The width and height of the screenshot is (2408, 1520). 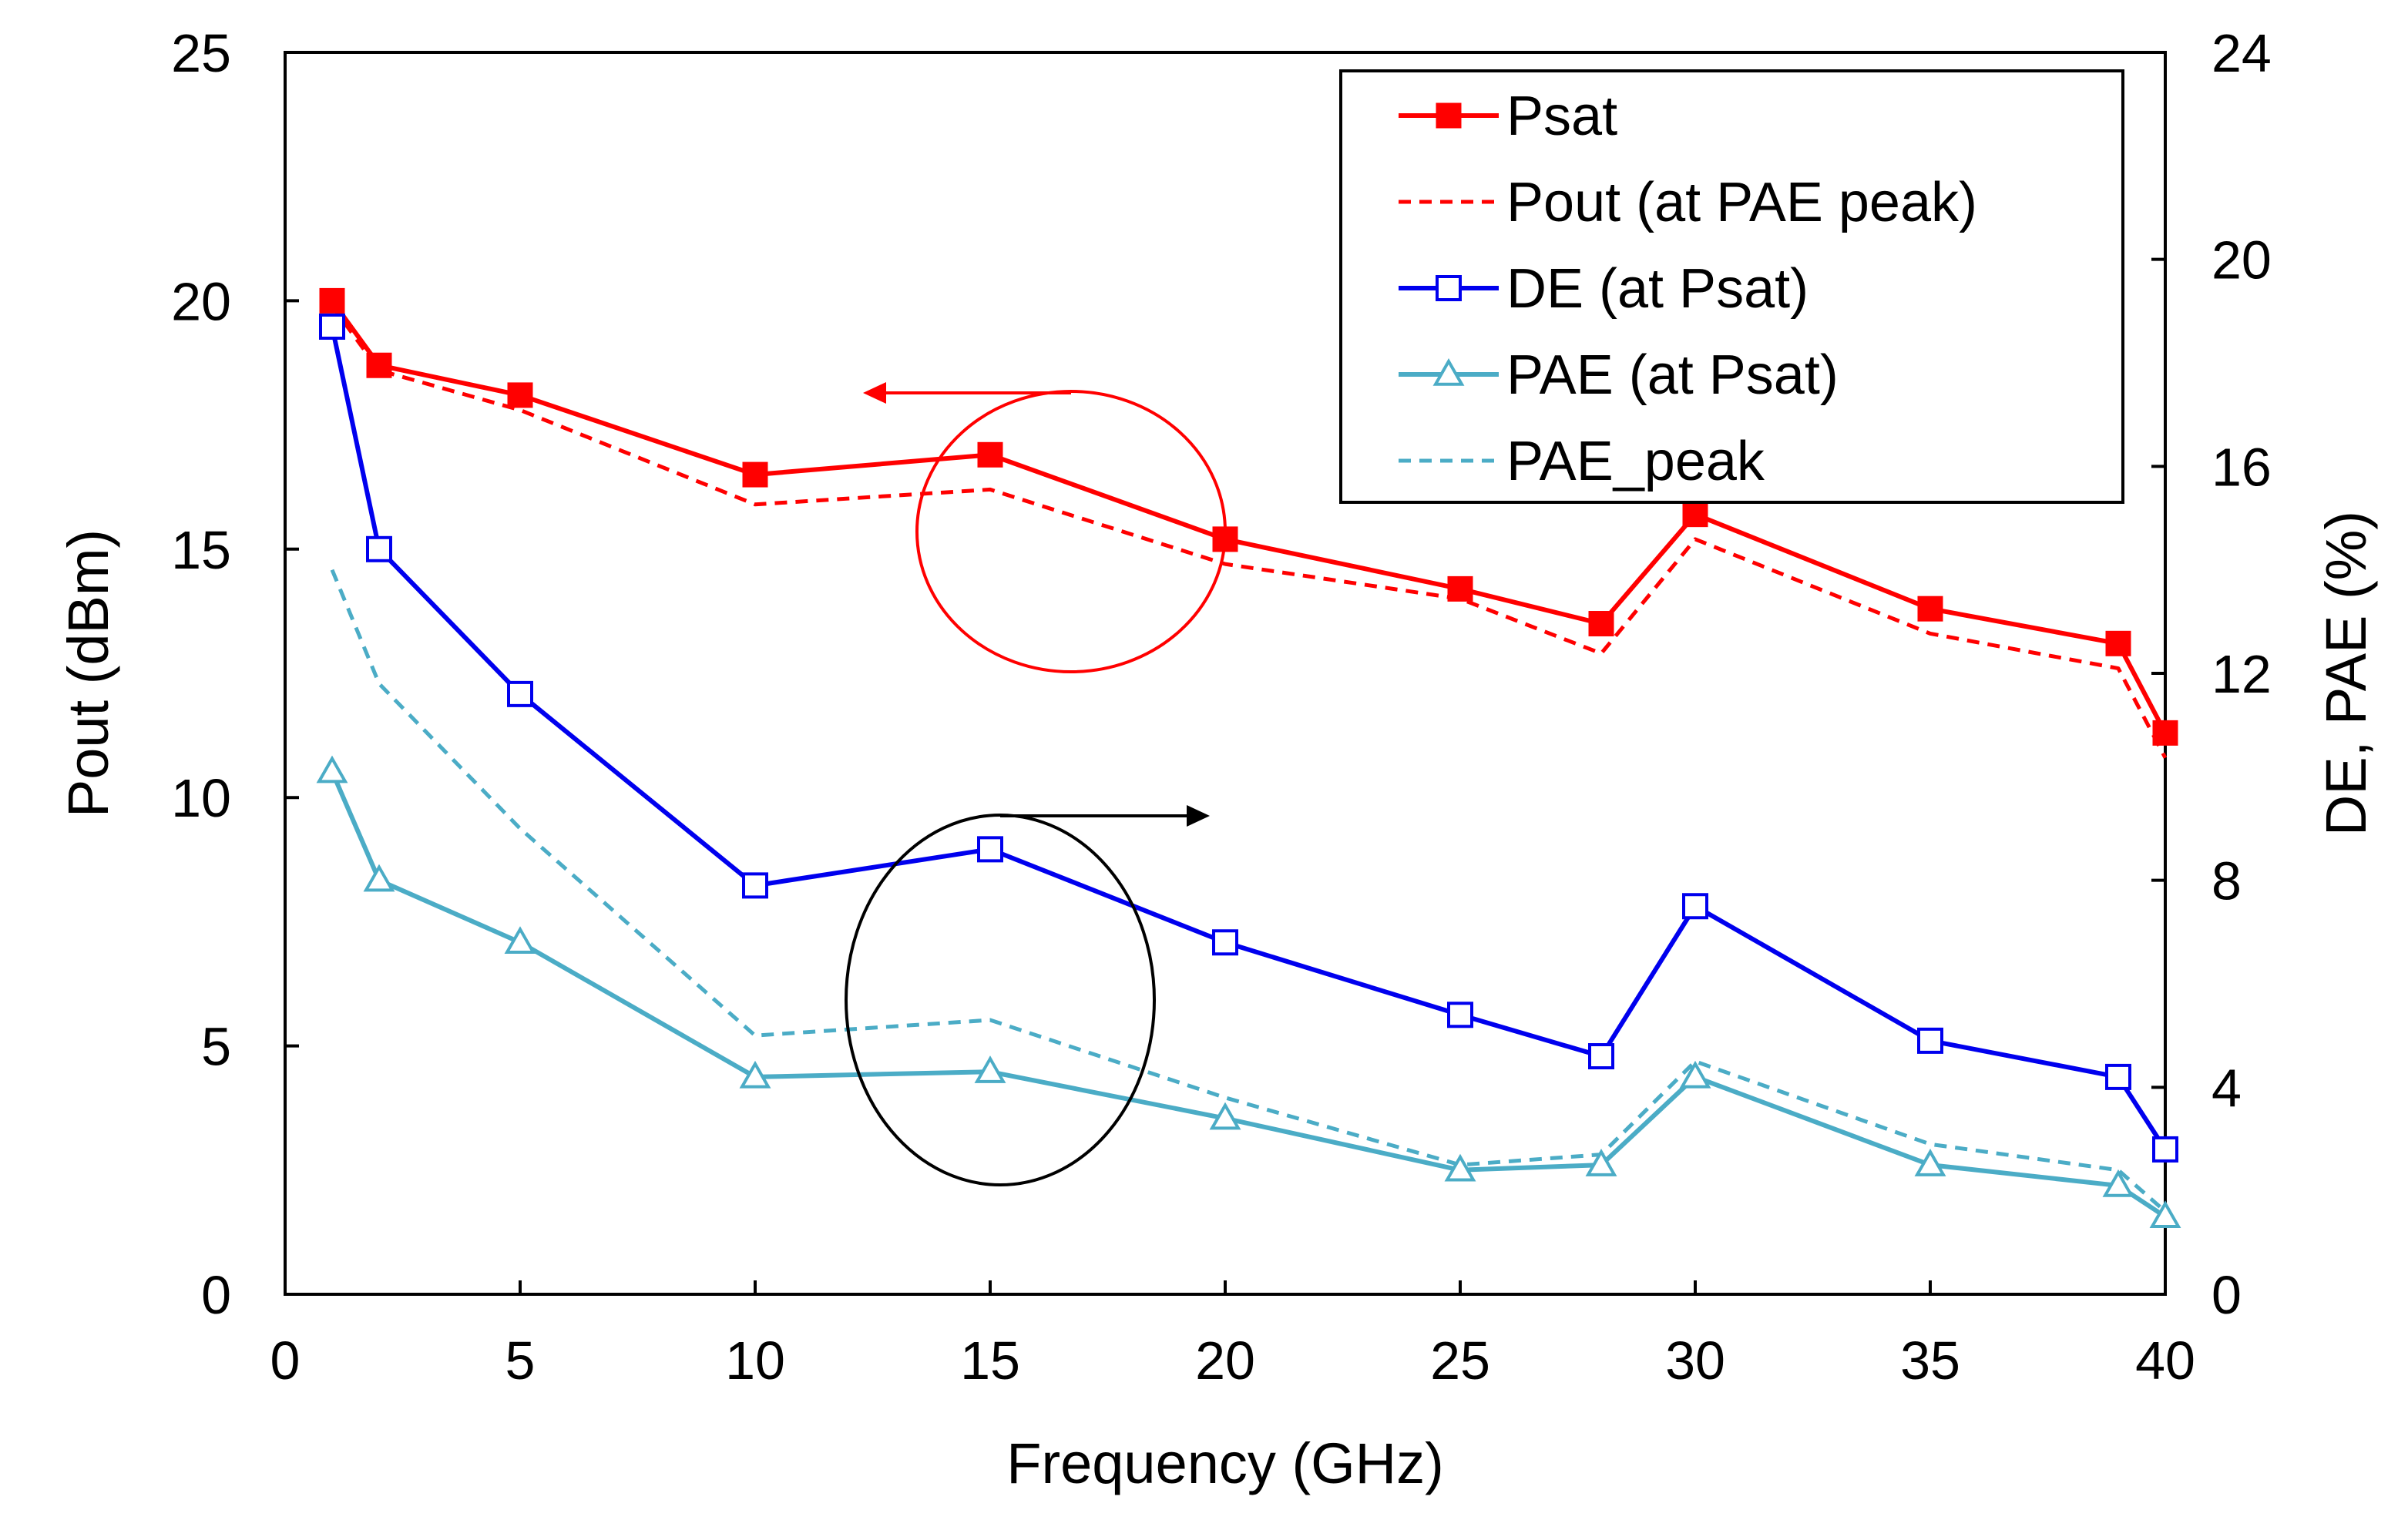 What do you see at coordinates (1448, 371) in the screenshot?
I see `legend-marker-pae-at-psat` at bounding box center [1448, 371].